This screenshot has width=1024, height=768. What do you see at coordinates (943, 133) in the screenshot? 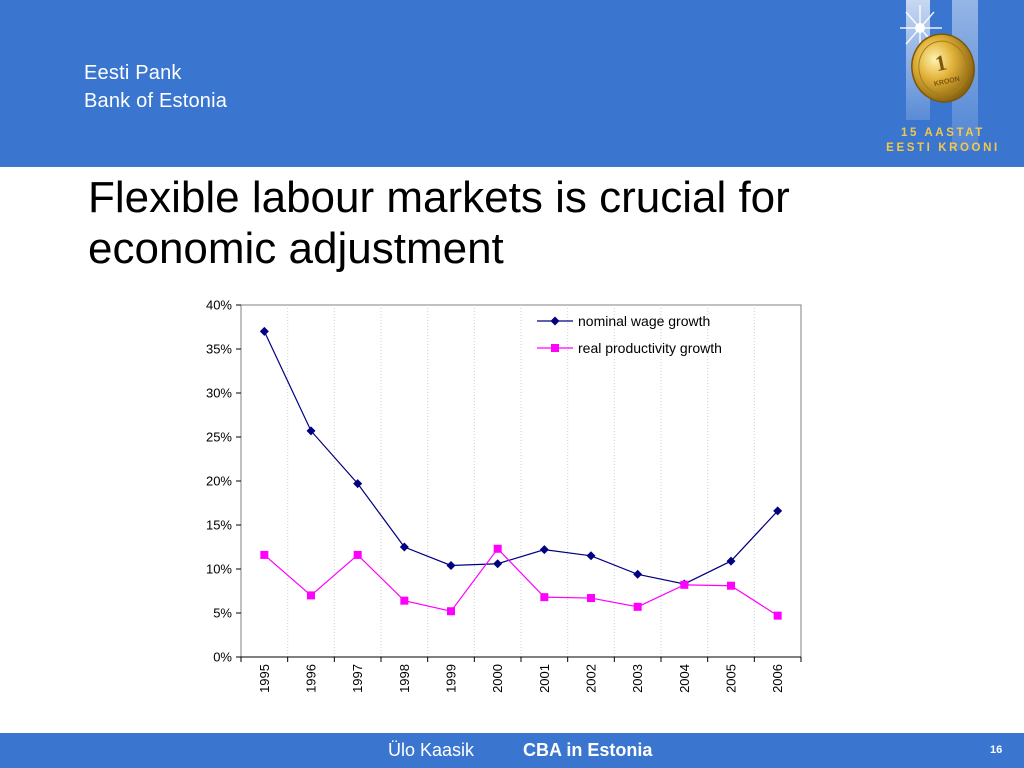
I see `anniversary-line-1: 15 AASTAT` at bounding box center [943, 133].